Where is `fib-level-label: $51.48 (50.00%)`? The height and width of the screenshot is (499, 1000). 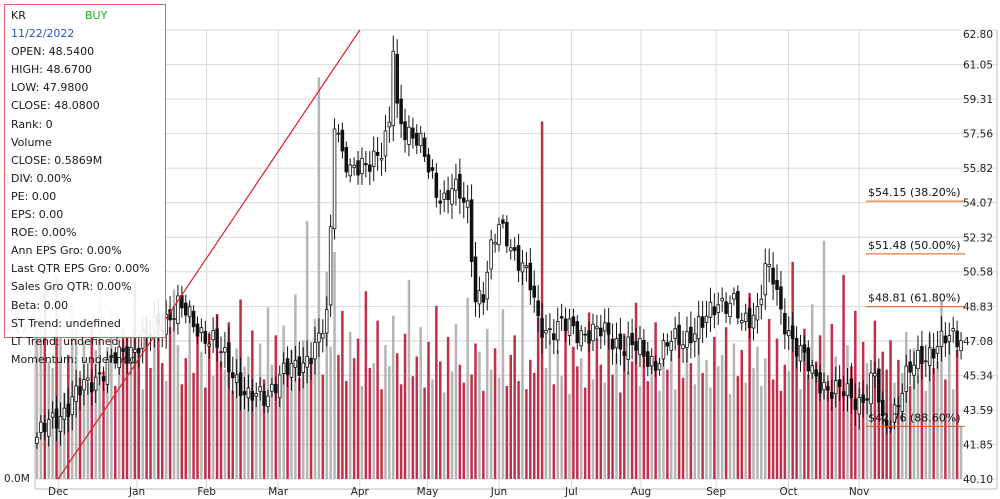
fib-level-label: $51.48 (50.00%) is located at coordinates (914, 245).